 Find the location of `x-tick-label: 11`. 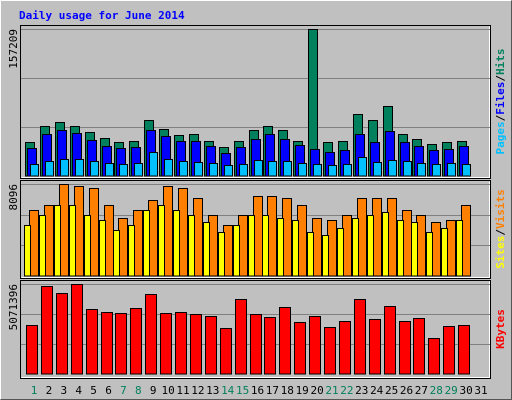

x-tick-label: 11 is located at coordinates (182, 390).